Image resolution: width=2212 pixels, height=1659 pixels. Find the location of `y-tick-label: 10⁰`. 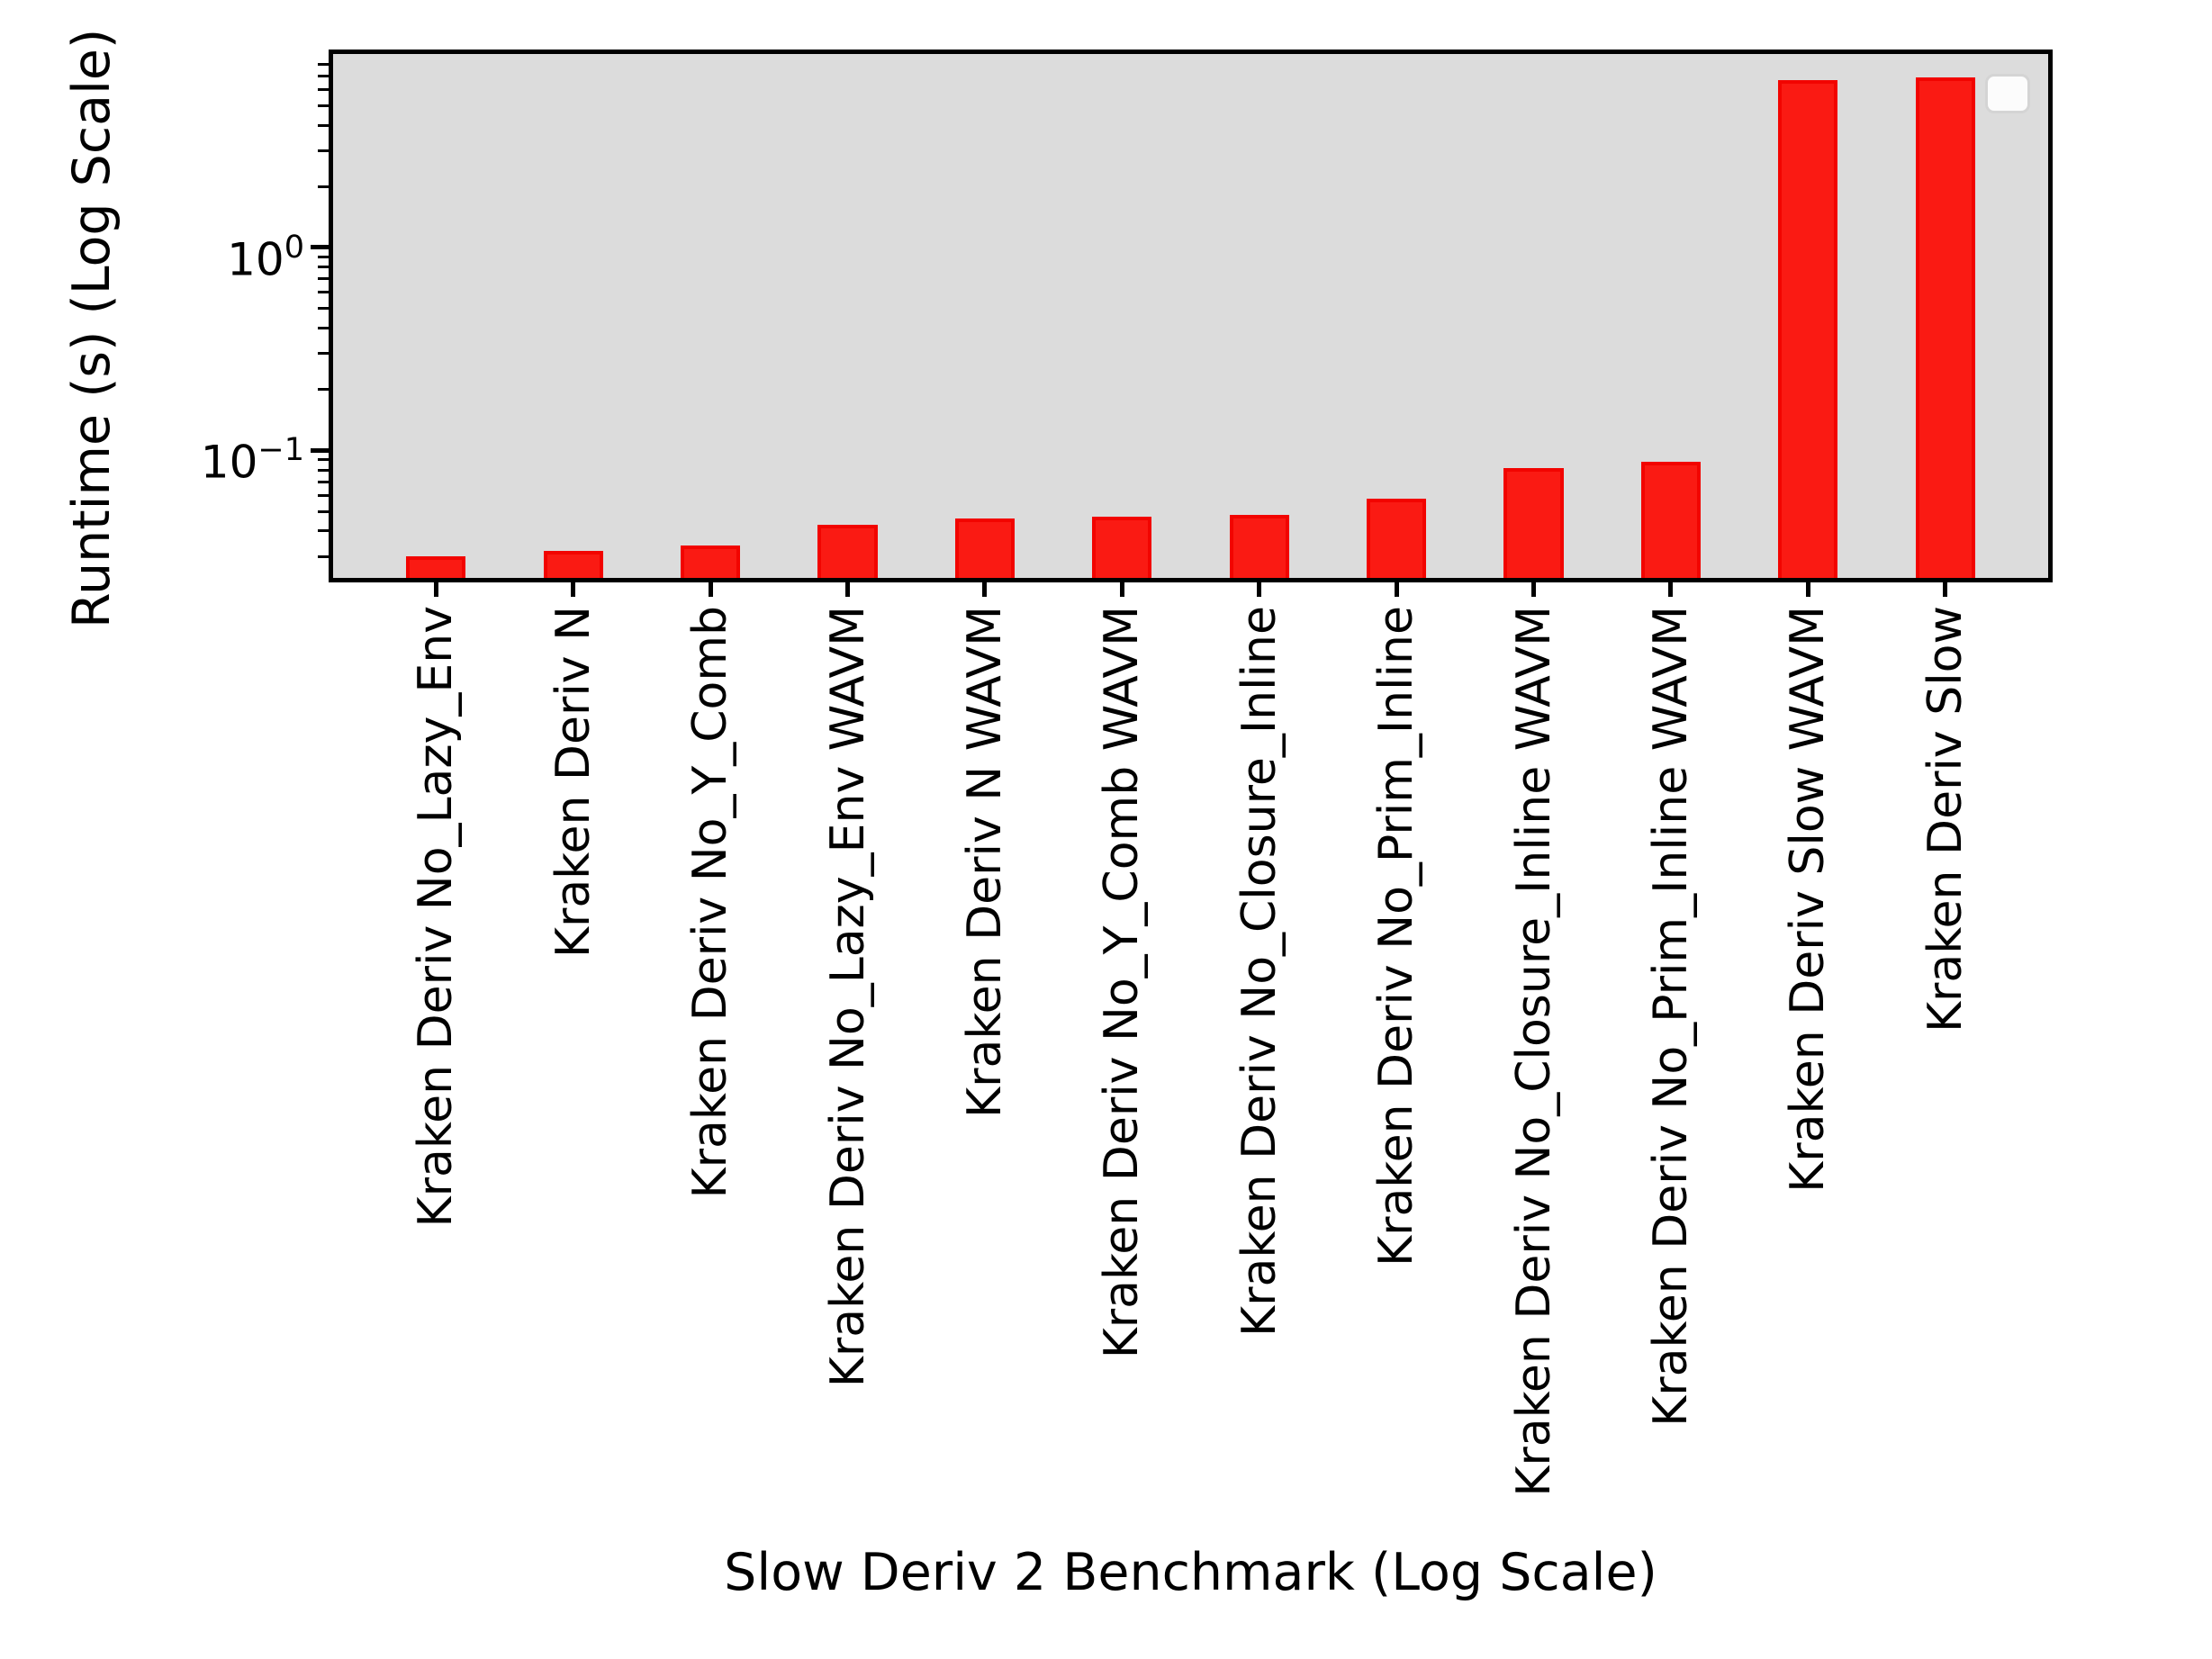

y-tick-label: 10⁰ is located at coordinates (265, 257).